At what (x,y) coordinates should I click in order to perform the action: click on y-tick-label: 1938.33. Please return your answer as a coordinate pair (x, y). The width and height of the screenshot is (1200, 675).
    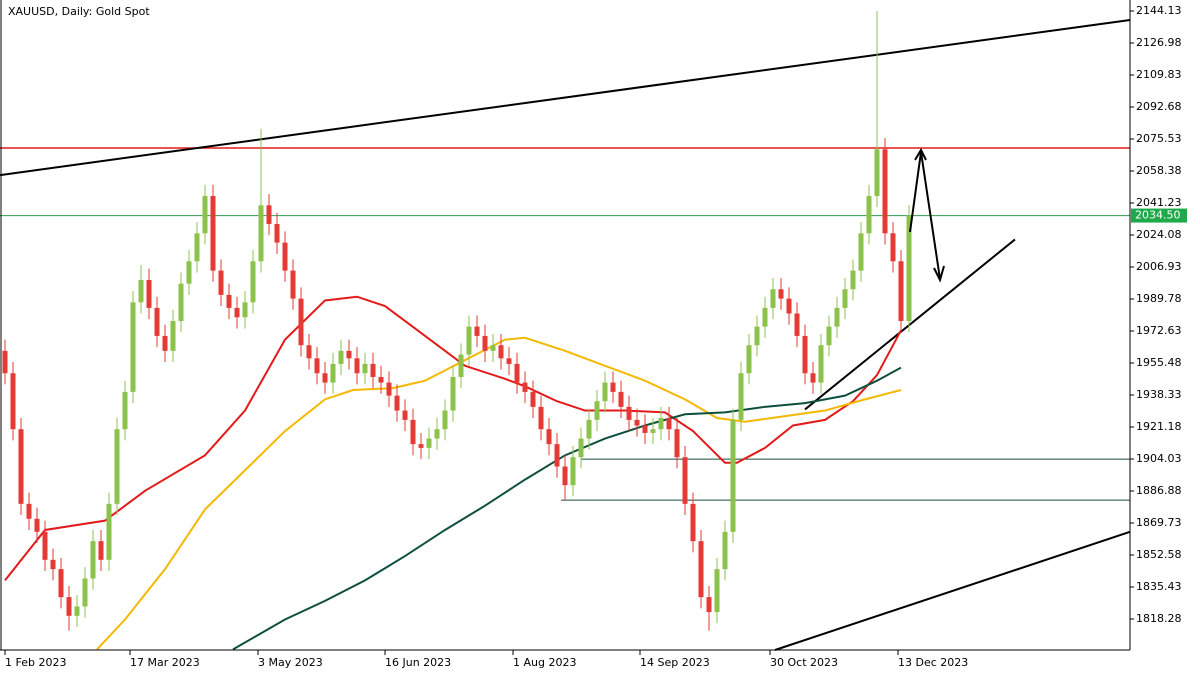
    Looking at the image, I should click on (1159, 394).